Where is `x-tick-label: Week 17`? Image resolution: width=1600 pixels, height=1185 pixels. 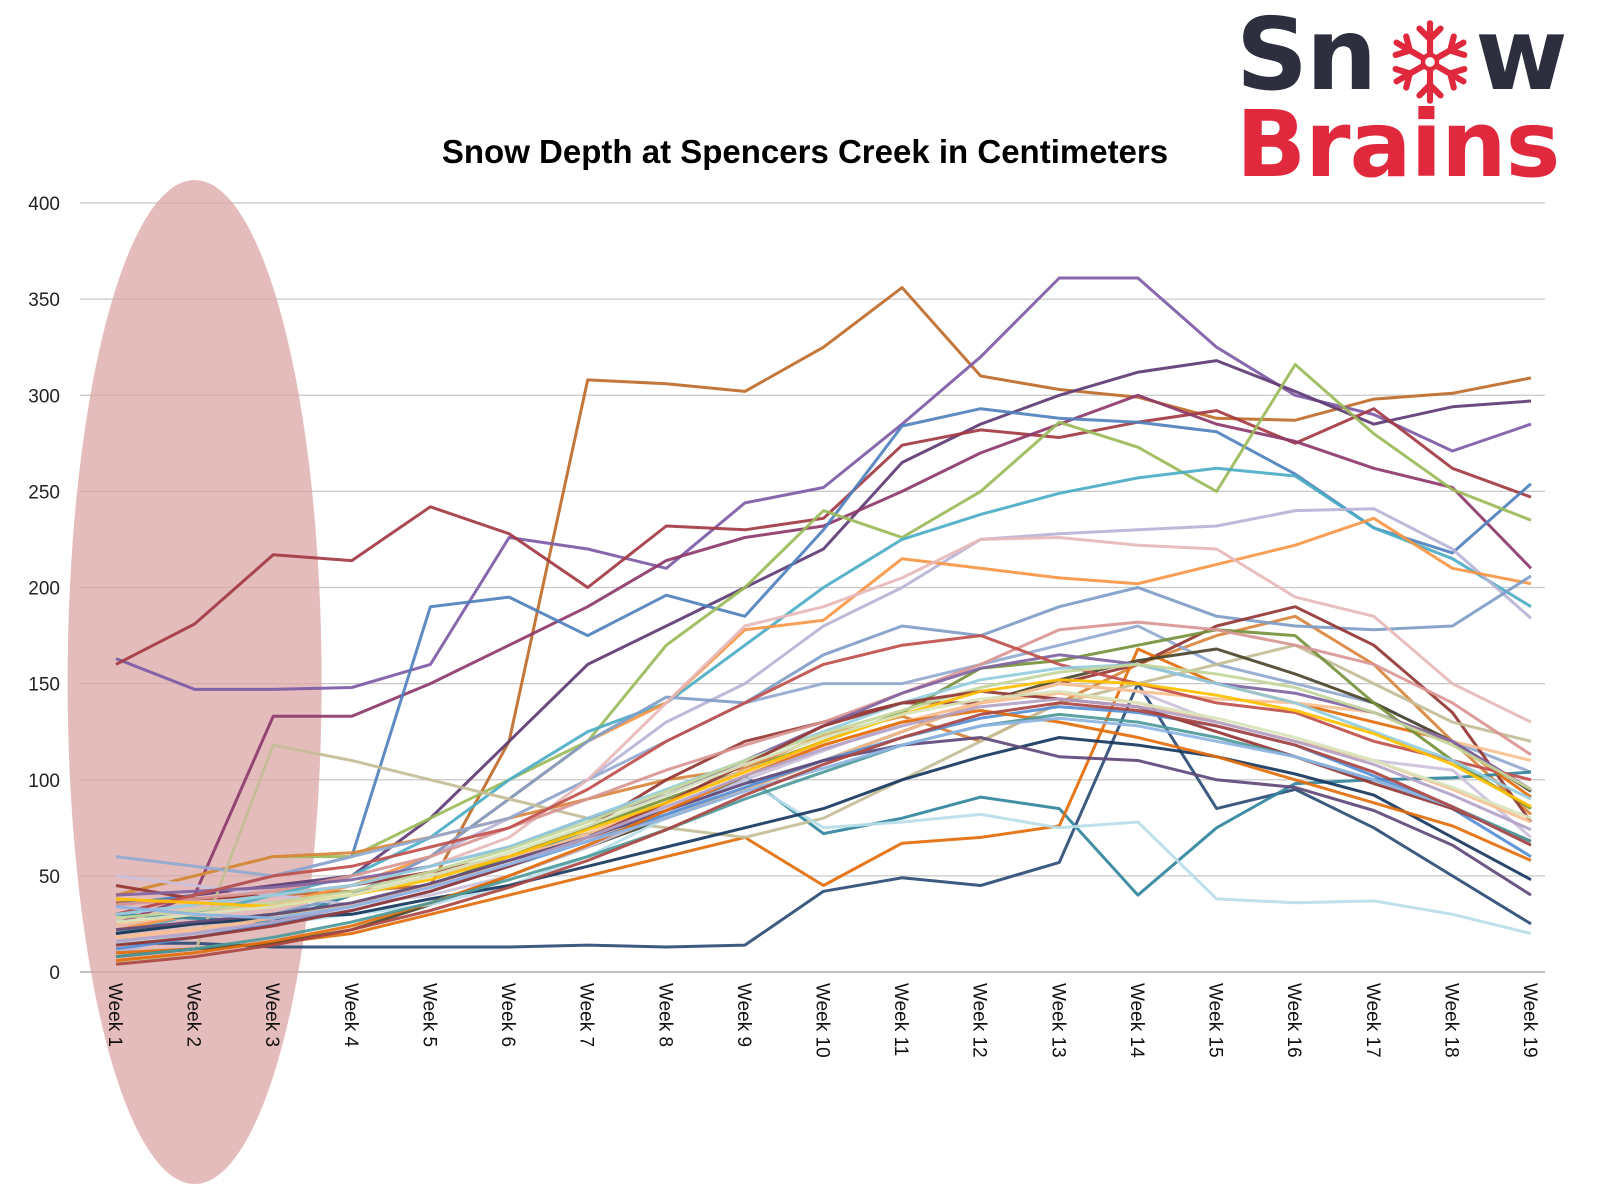
x-tick-label: Week 17 is located at coordinates (1372, 1020).